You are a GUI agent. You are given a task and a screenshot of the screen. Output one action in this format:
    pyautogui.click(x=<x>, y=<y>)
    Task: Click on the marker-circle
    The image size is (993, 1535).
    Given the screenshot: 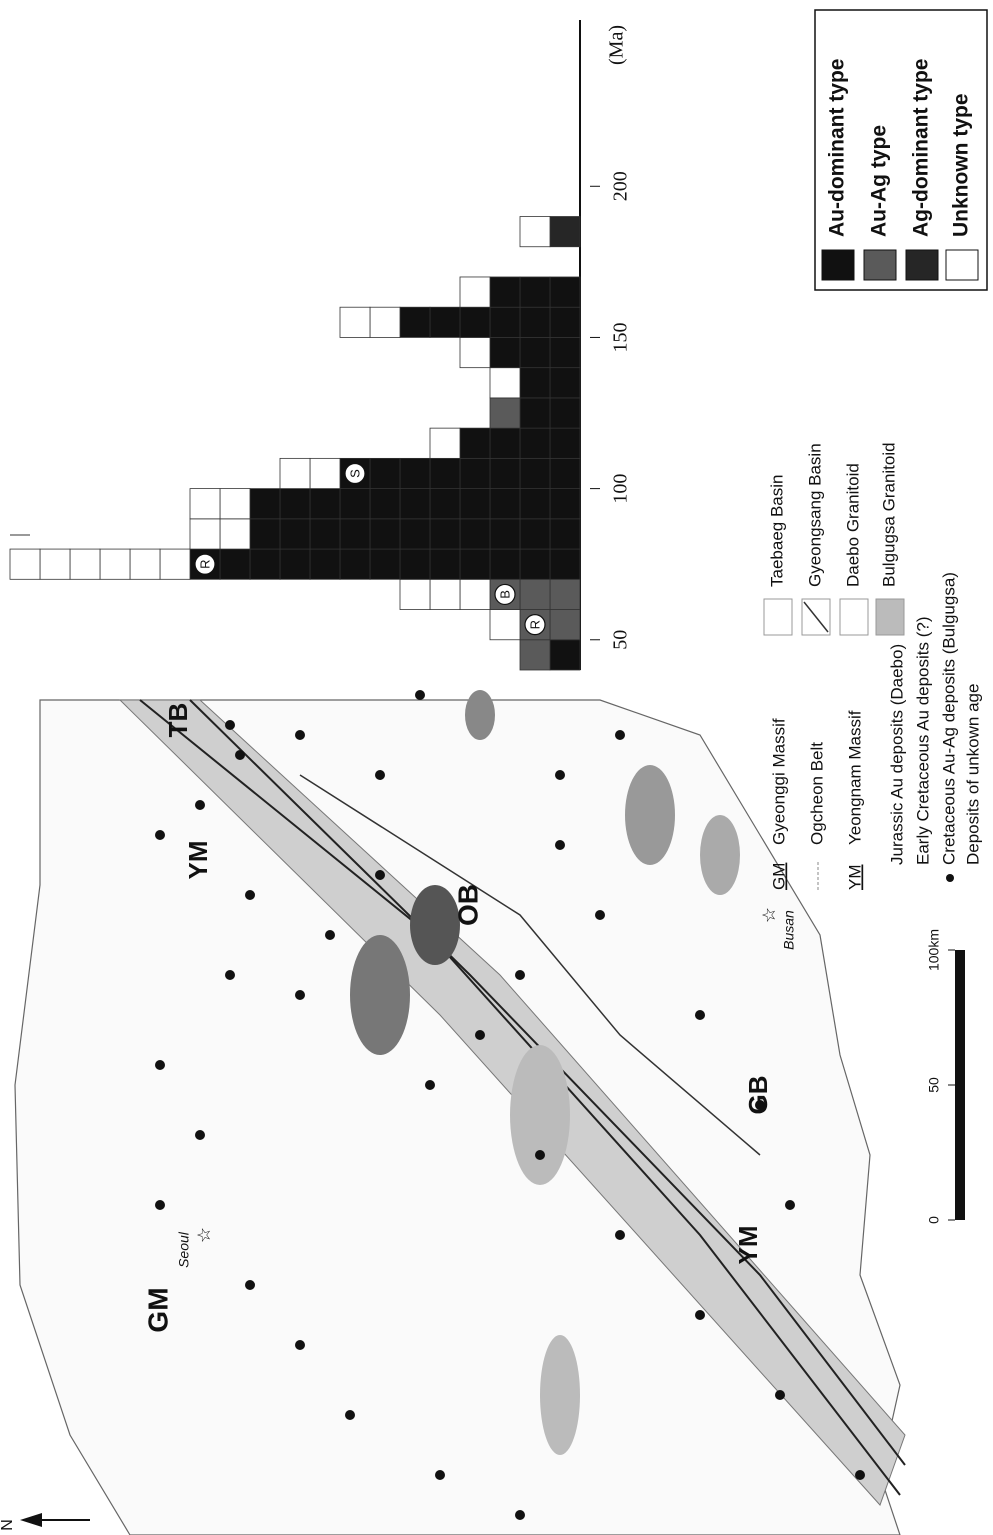 What is the action you would take?
    pyautogui.click(x=535, y=625)
    